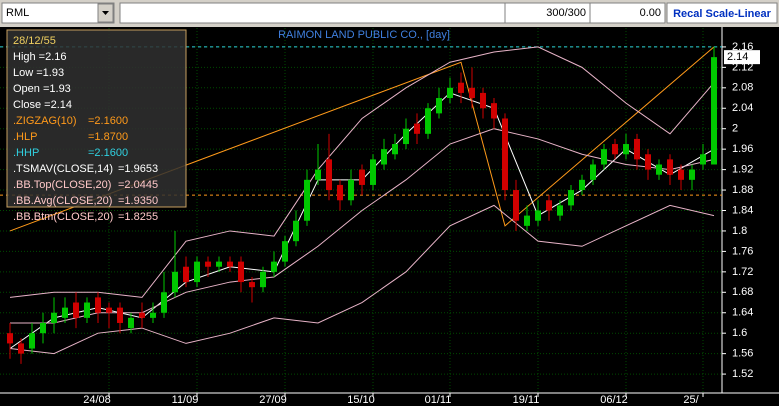 Image resolution: width=779 pixels, height=406 pixels. I want to click on y-tick-label: 2.12, so click(742, 67).